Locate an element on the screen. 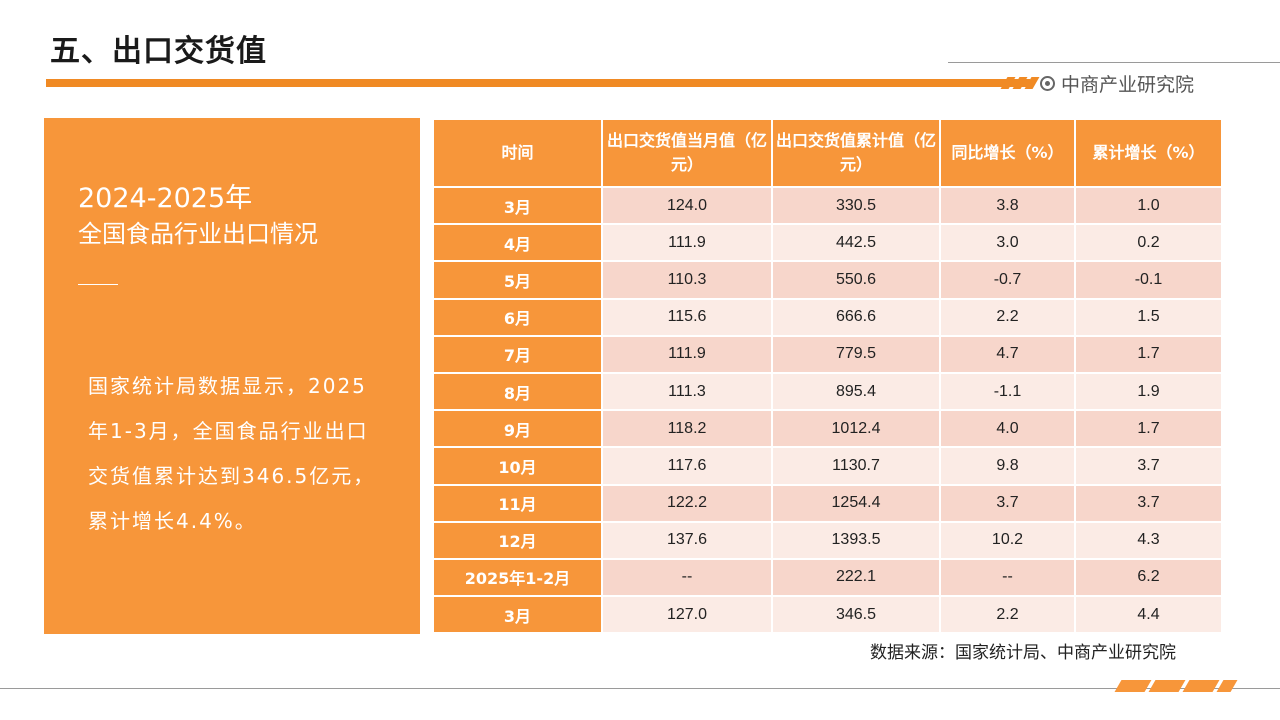  footer-divider is located at coordinates (640, 688).